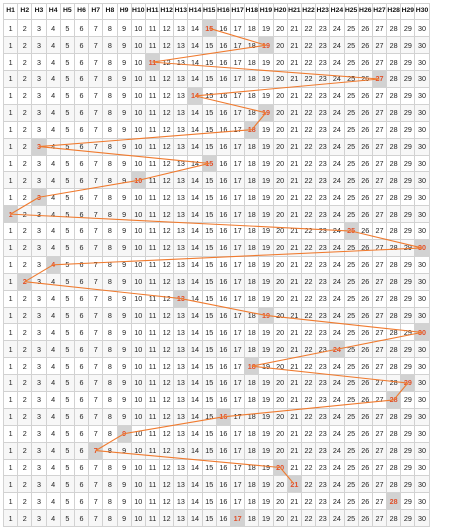 This screenshot has height=527, width=474. What do you see at coordinates (39, 11) in the screenshot?
I see `column-header: H3` at bounding box center [39, 11].